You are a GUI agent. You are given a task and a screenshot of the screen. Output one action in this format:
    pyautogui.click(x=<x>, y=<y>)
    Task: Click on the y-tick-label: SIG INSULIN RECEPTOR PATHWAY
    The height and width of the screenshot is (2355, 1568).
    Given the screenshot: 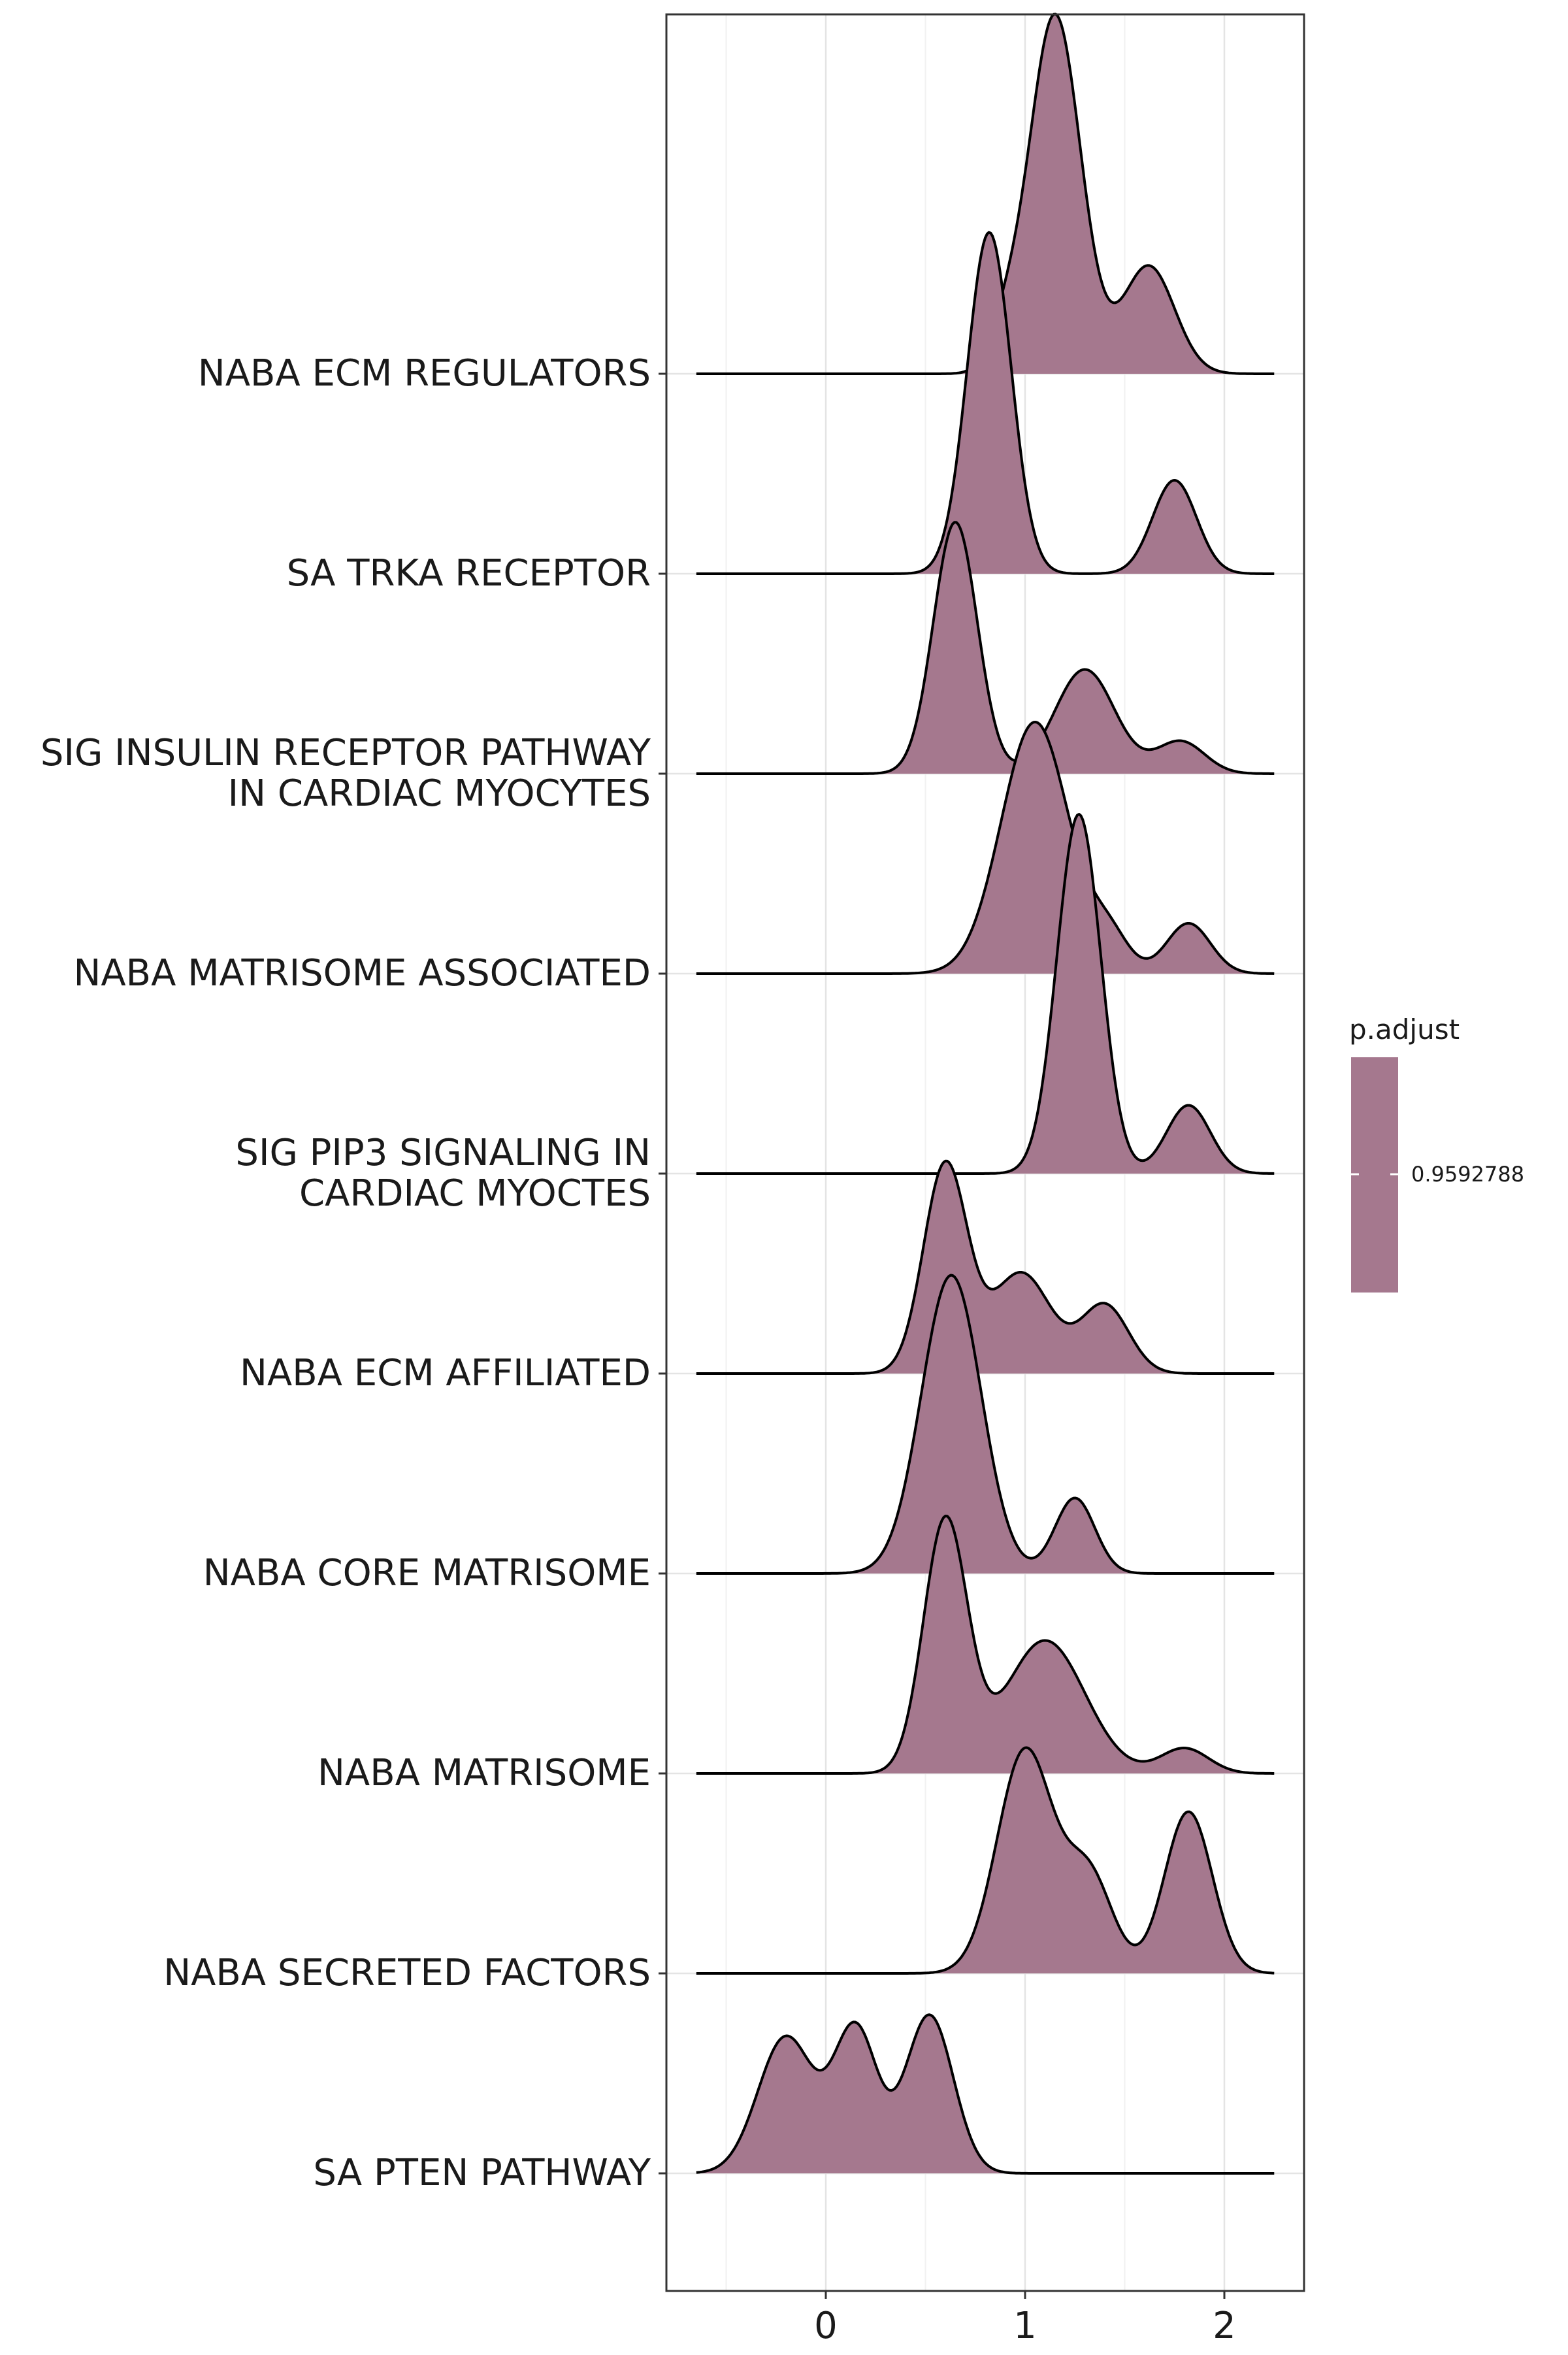 What is the action you would take?
    pyautogui.click(x=346, y=753)
    